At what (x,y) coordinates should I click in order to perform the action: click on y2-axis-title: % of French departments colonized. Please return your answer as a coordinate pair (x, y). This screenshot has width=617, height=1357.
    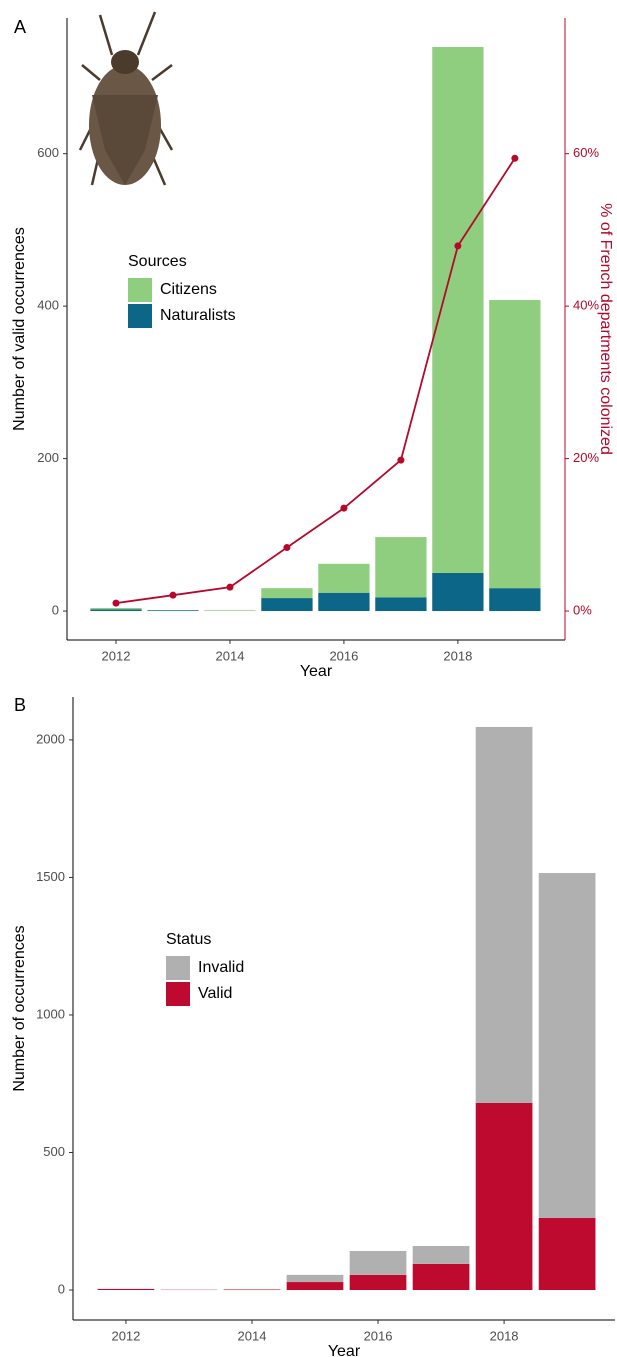
    Looking at the image, I should click on (605, 329).